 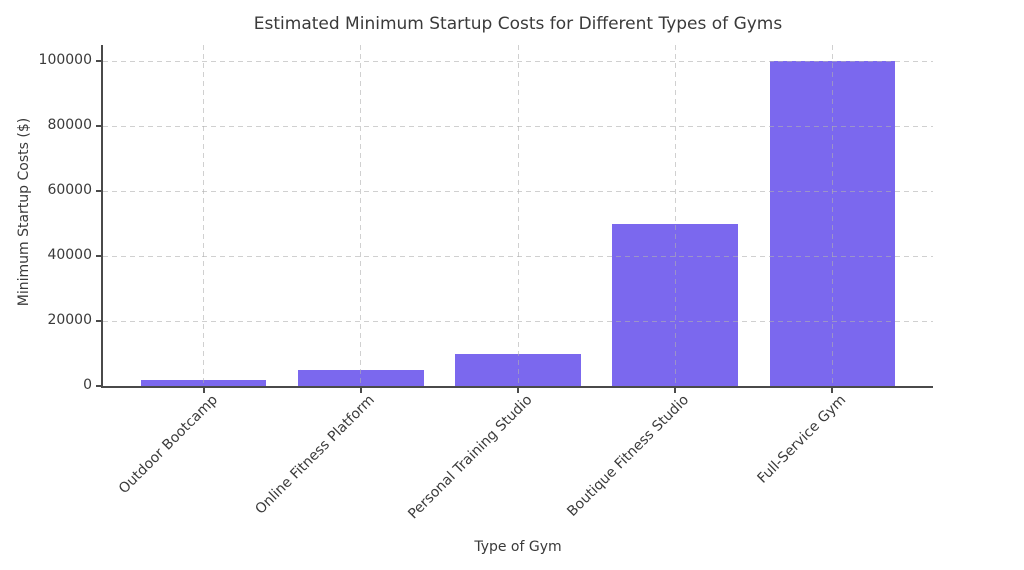 What do you see at coordinates (628, 456) in the screenshot?
I see `x-tick-label: Boutique Fitness Studio` at bounding box center [628, 456].